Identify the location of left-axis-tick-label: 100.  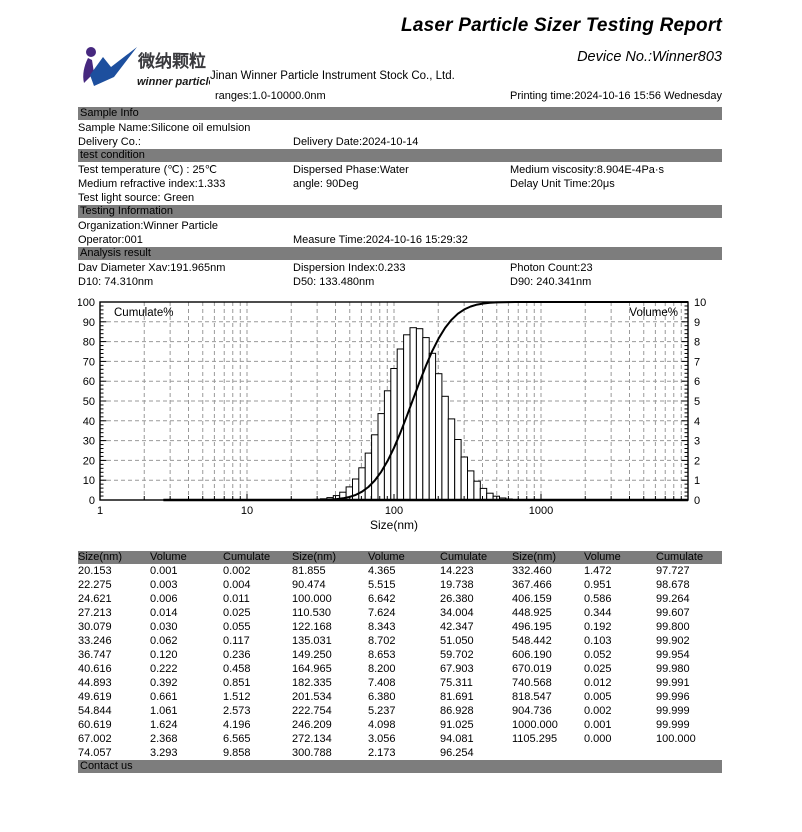
(86, 303).